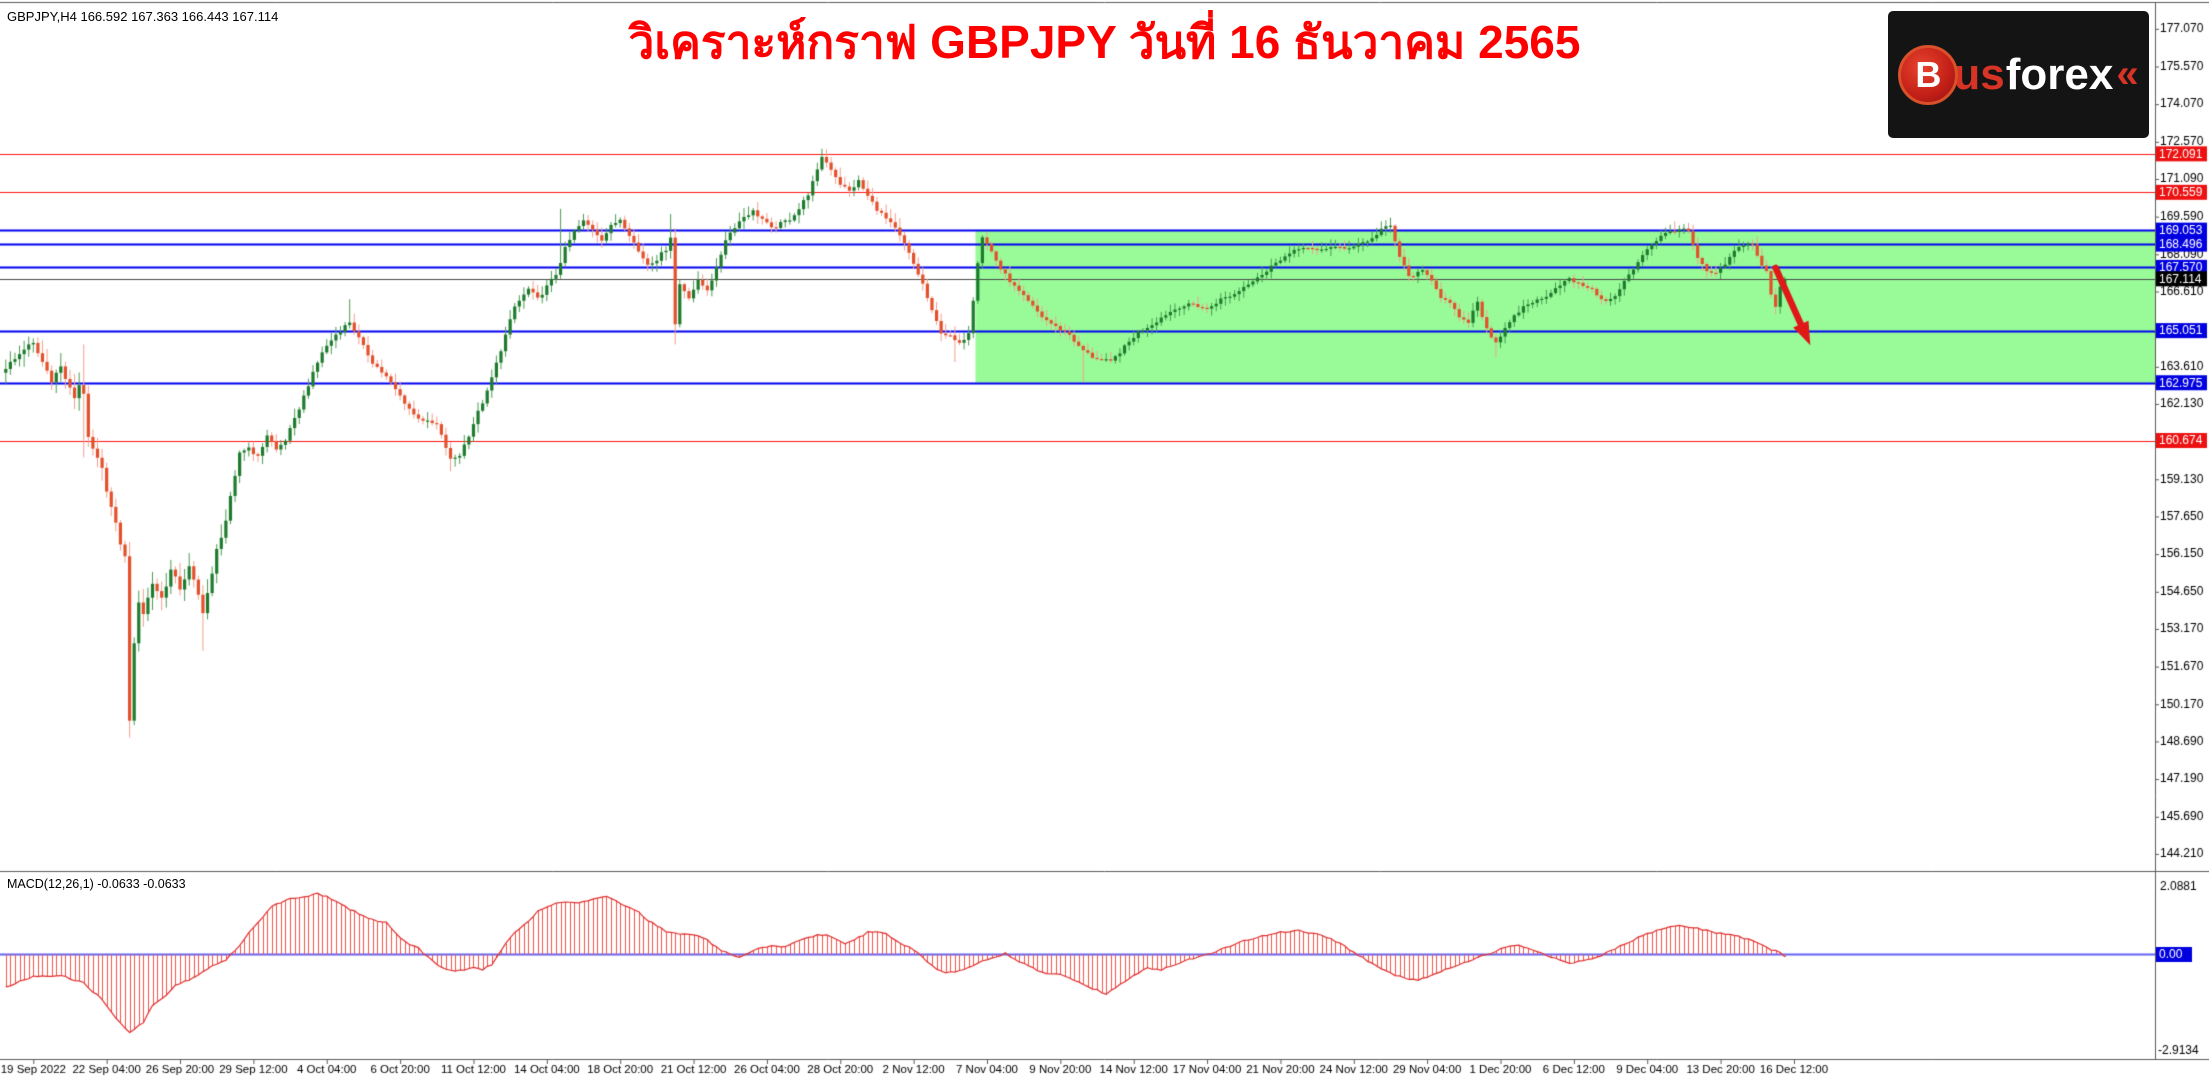 This screenshot has width=2209, height=1080. What do you see at coordinates (1928, 74) in the screenshot?
I see `logo-coin-icon: B` at bounding box center [1928, 74].